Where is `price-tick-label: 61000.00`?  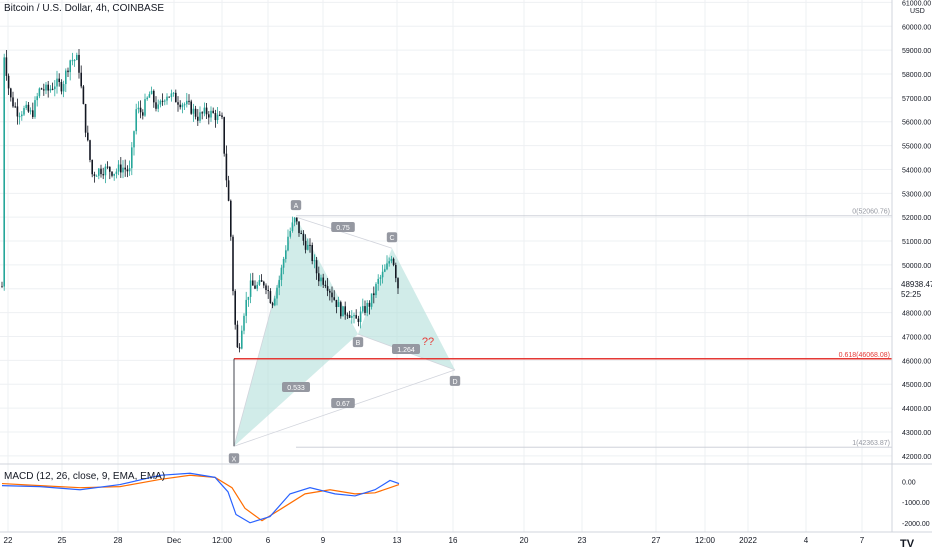 price-tick-label: 61000.00 is located at coordinates (916, 3).